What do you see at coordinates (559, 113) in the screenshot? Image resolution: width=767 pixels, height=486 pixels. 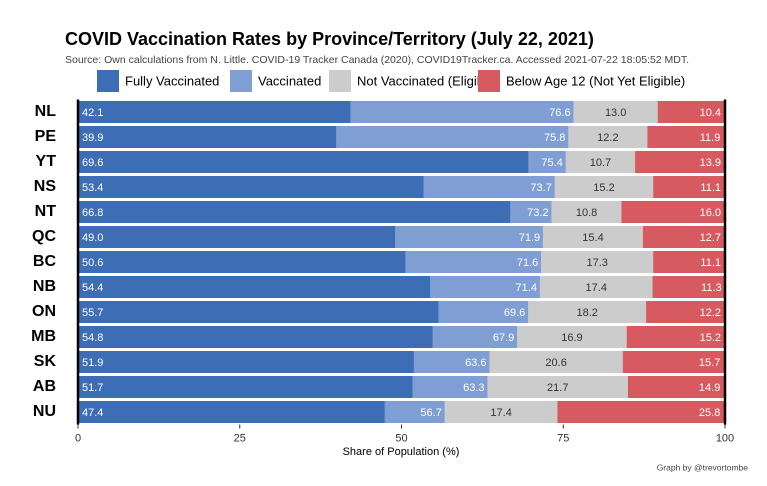 I see `value-label: 76.6` at bounding box center [559, 113].